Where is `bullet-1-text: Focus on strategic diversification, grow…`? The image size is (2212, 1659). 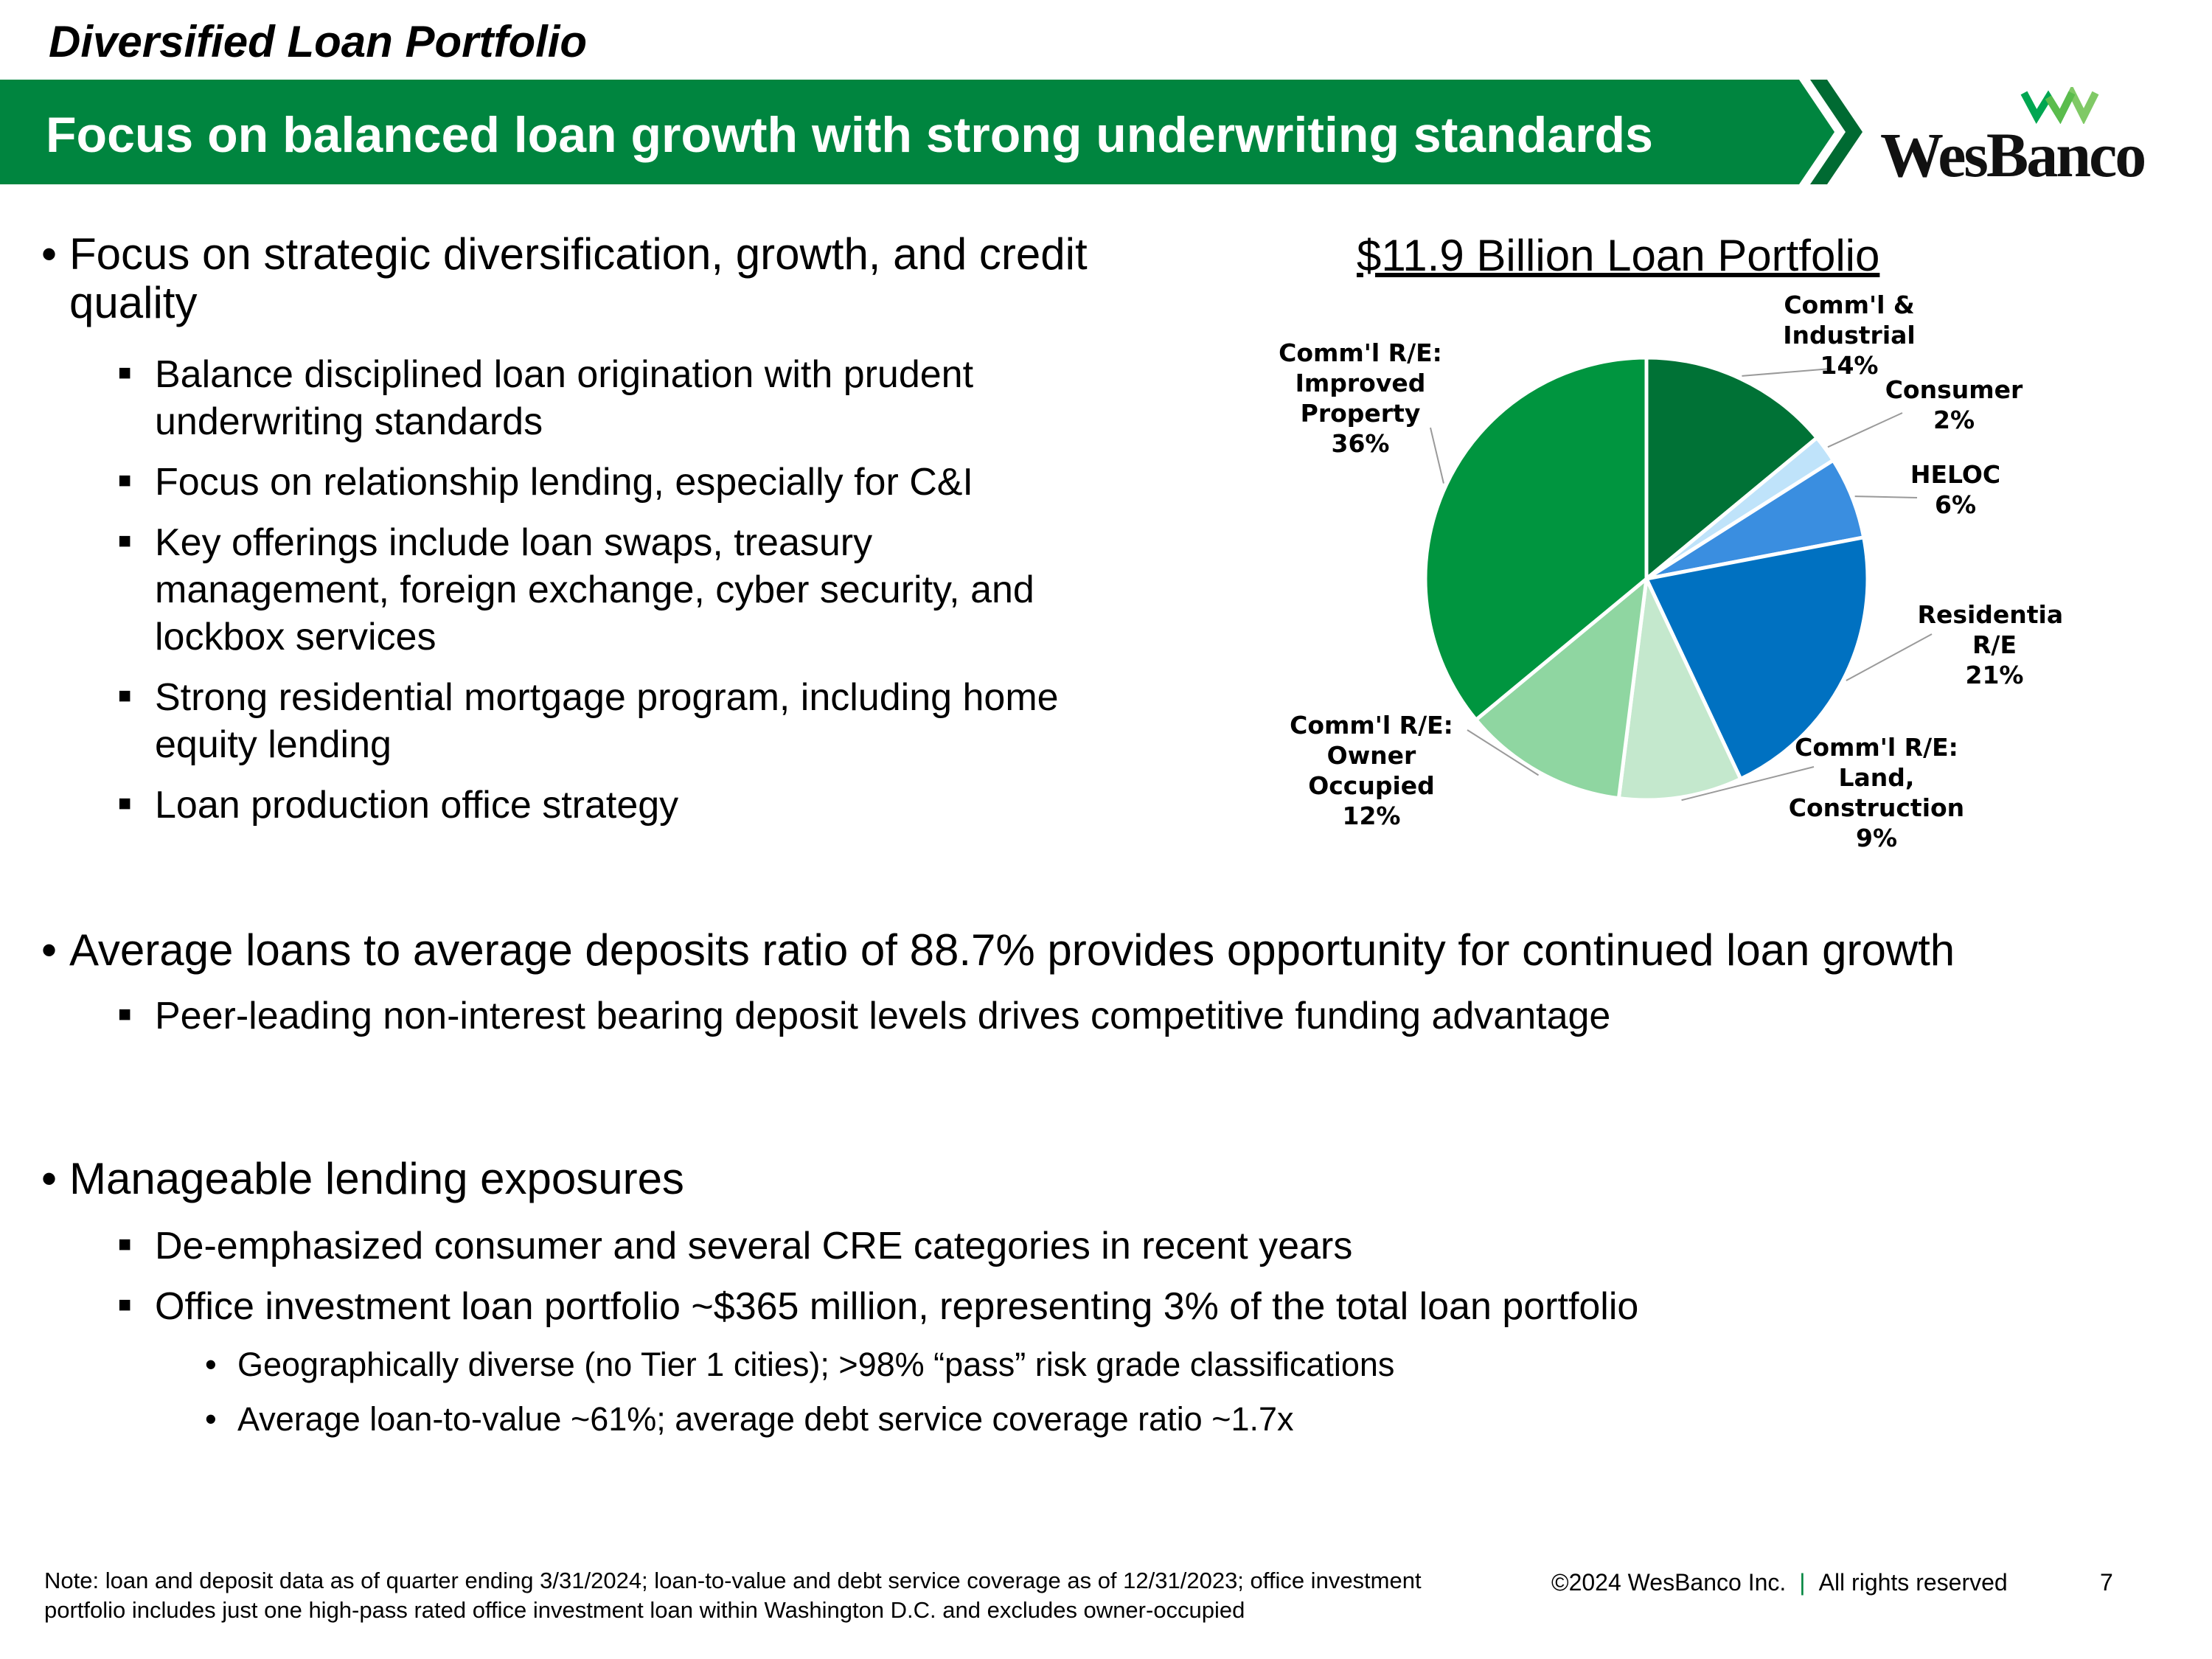
bullet-1-text: Focus on strategic diversification, grow… is located at coordinates (578, 278).